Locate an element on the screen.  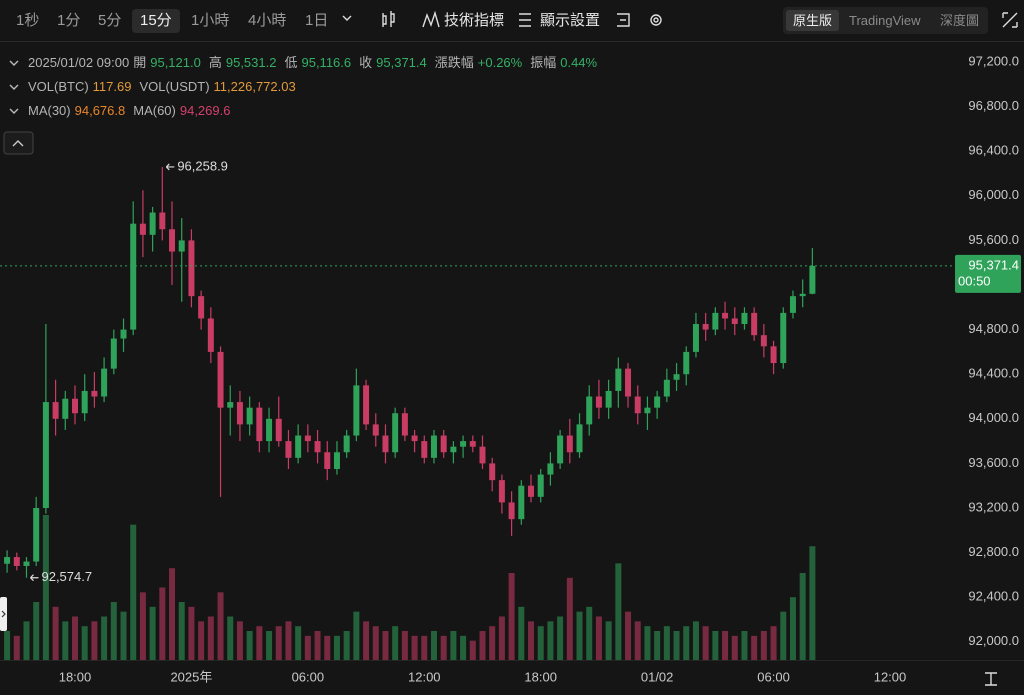
interval-button: 1秒 is located at coordinates (28, 20).